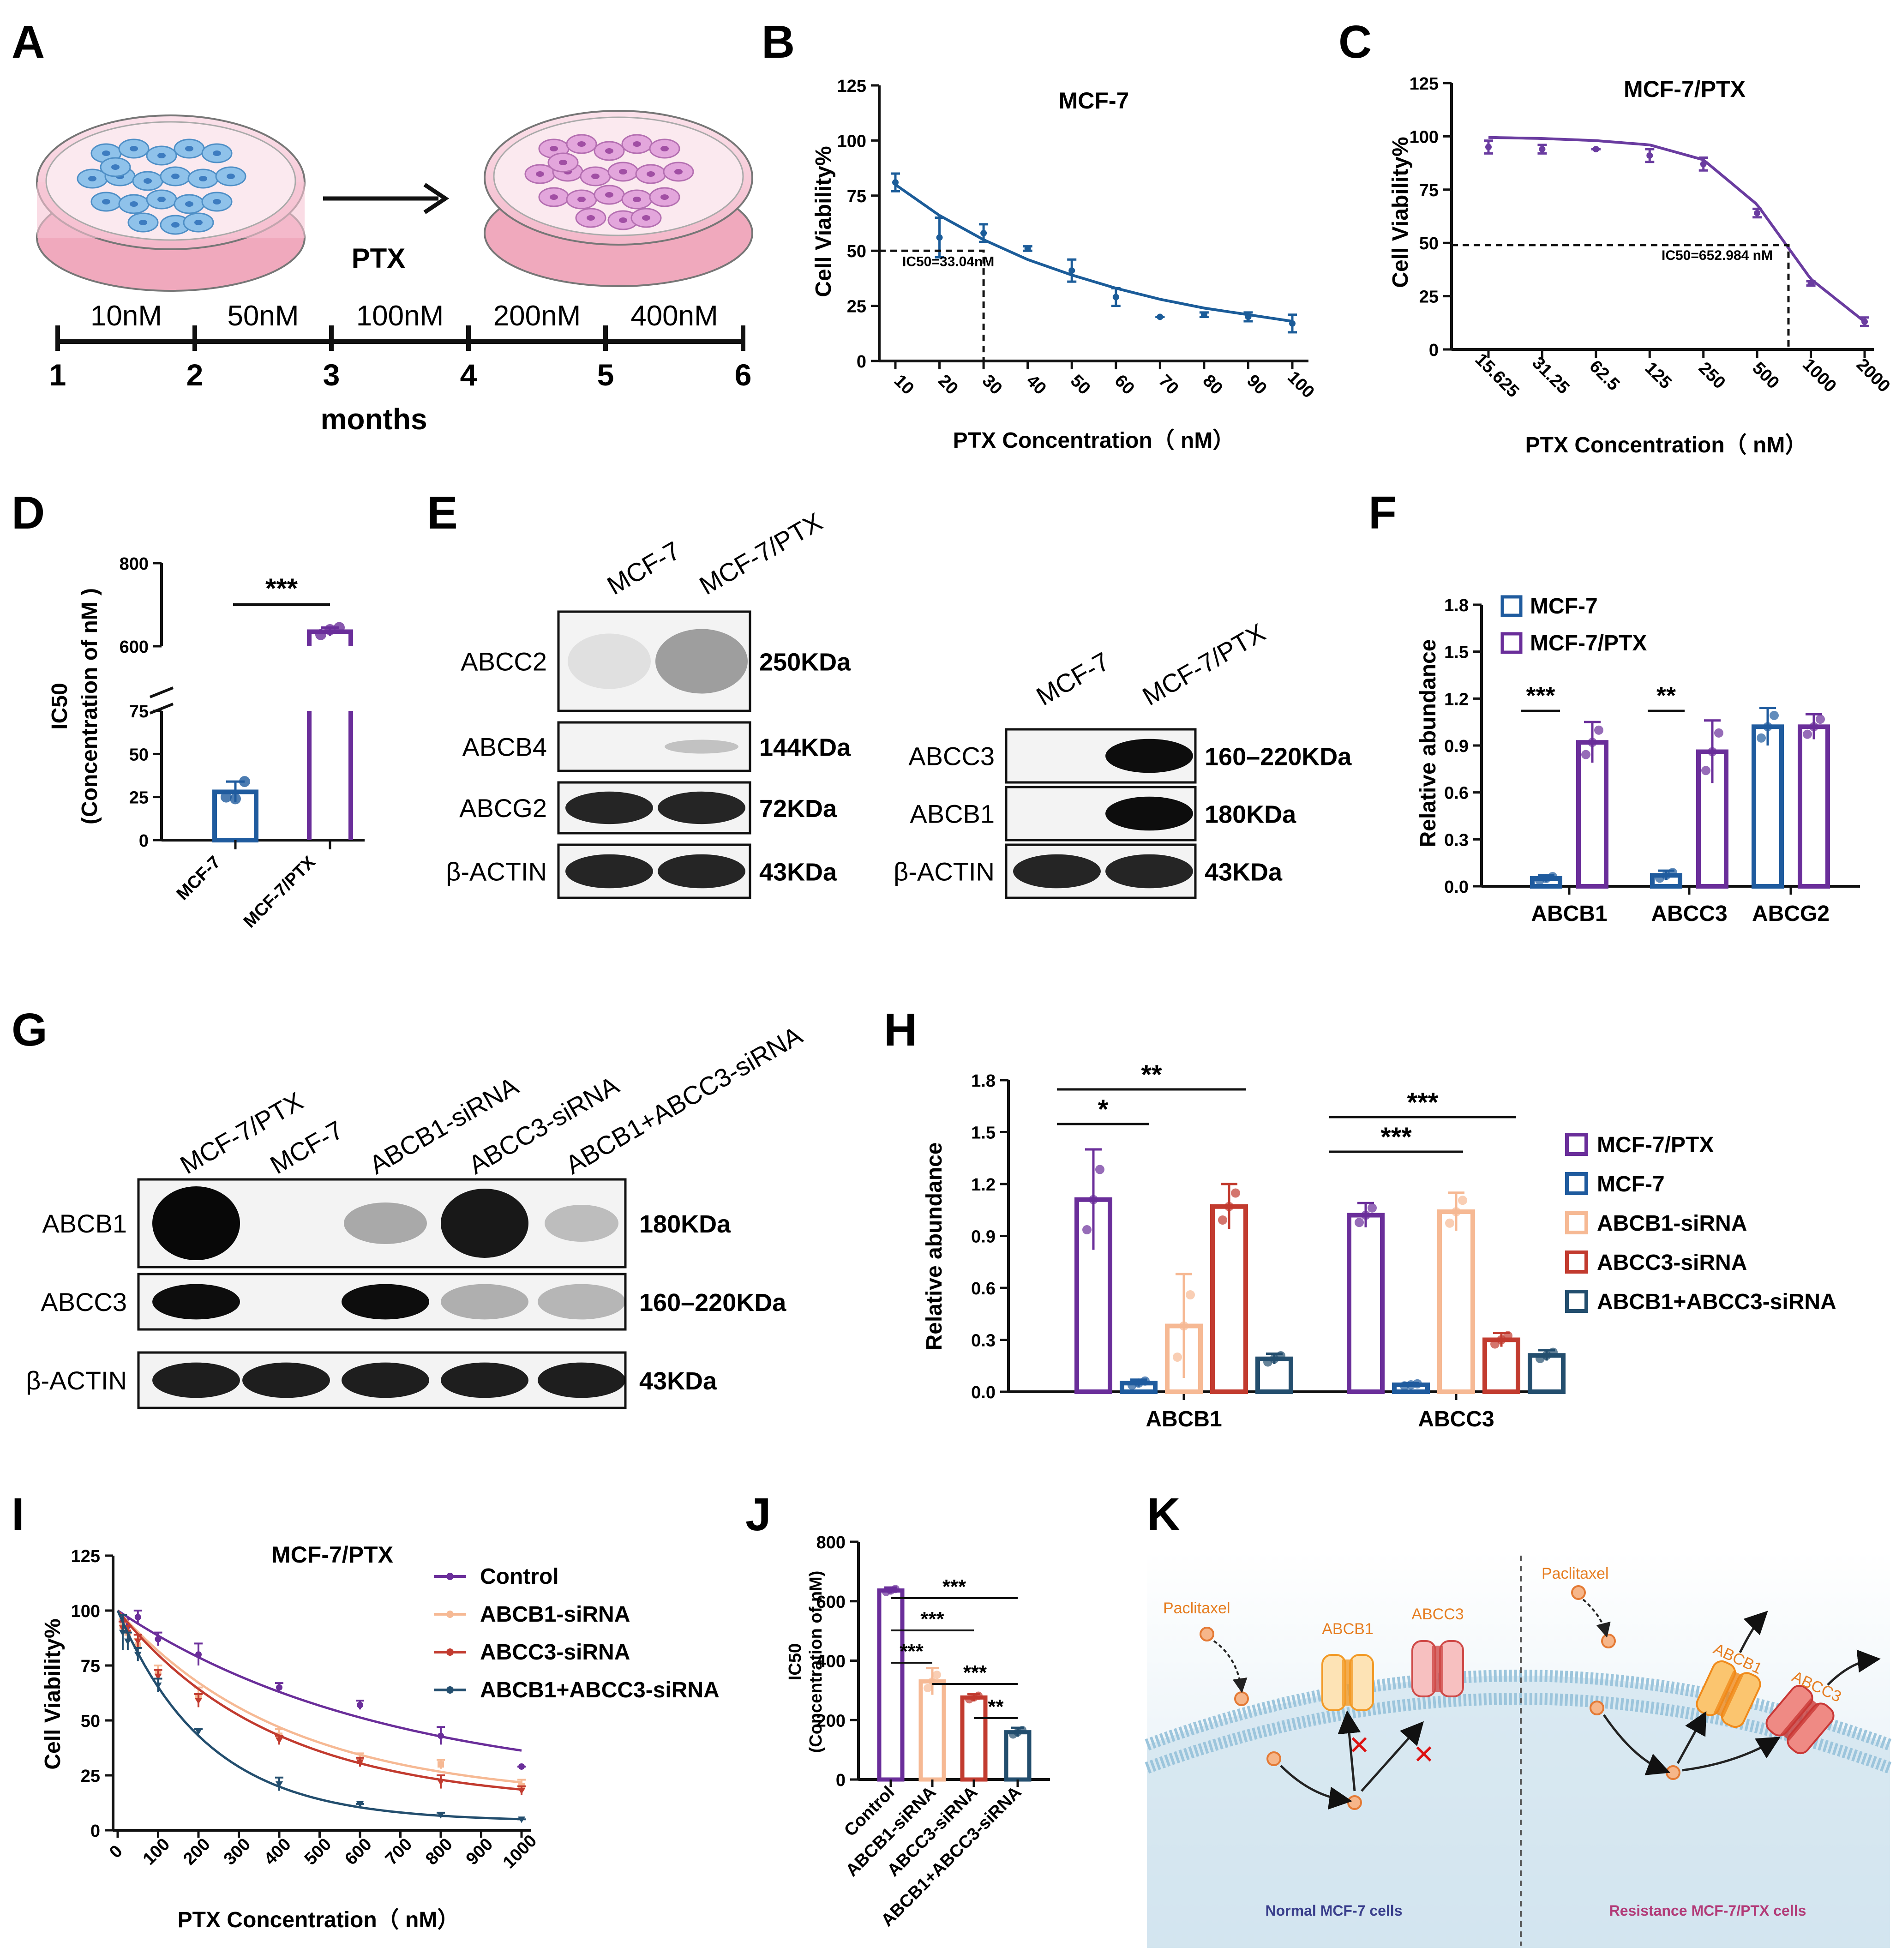  I want to click on blot-strip, so click(654, 661).